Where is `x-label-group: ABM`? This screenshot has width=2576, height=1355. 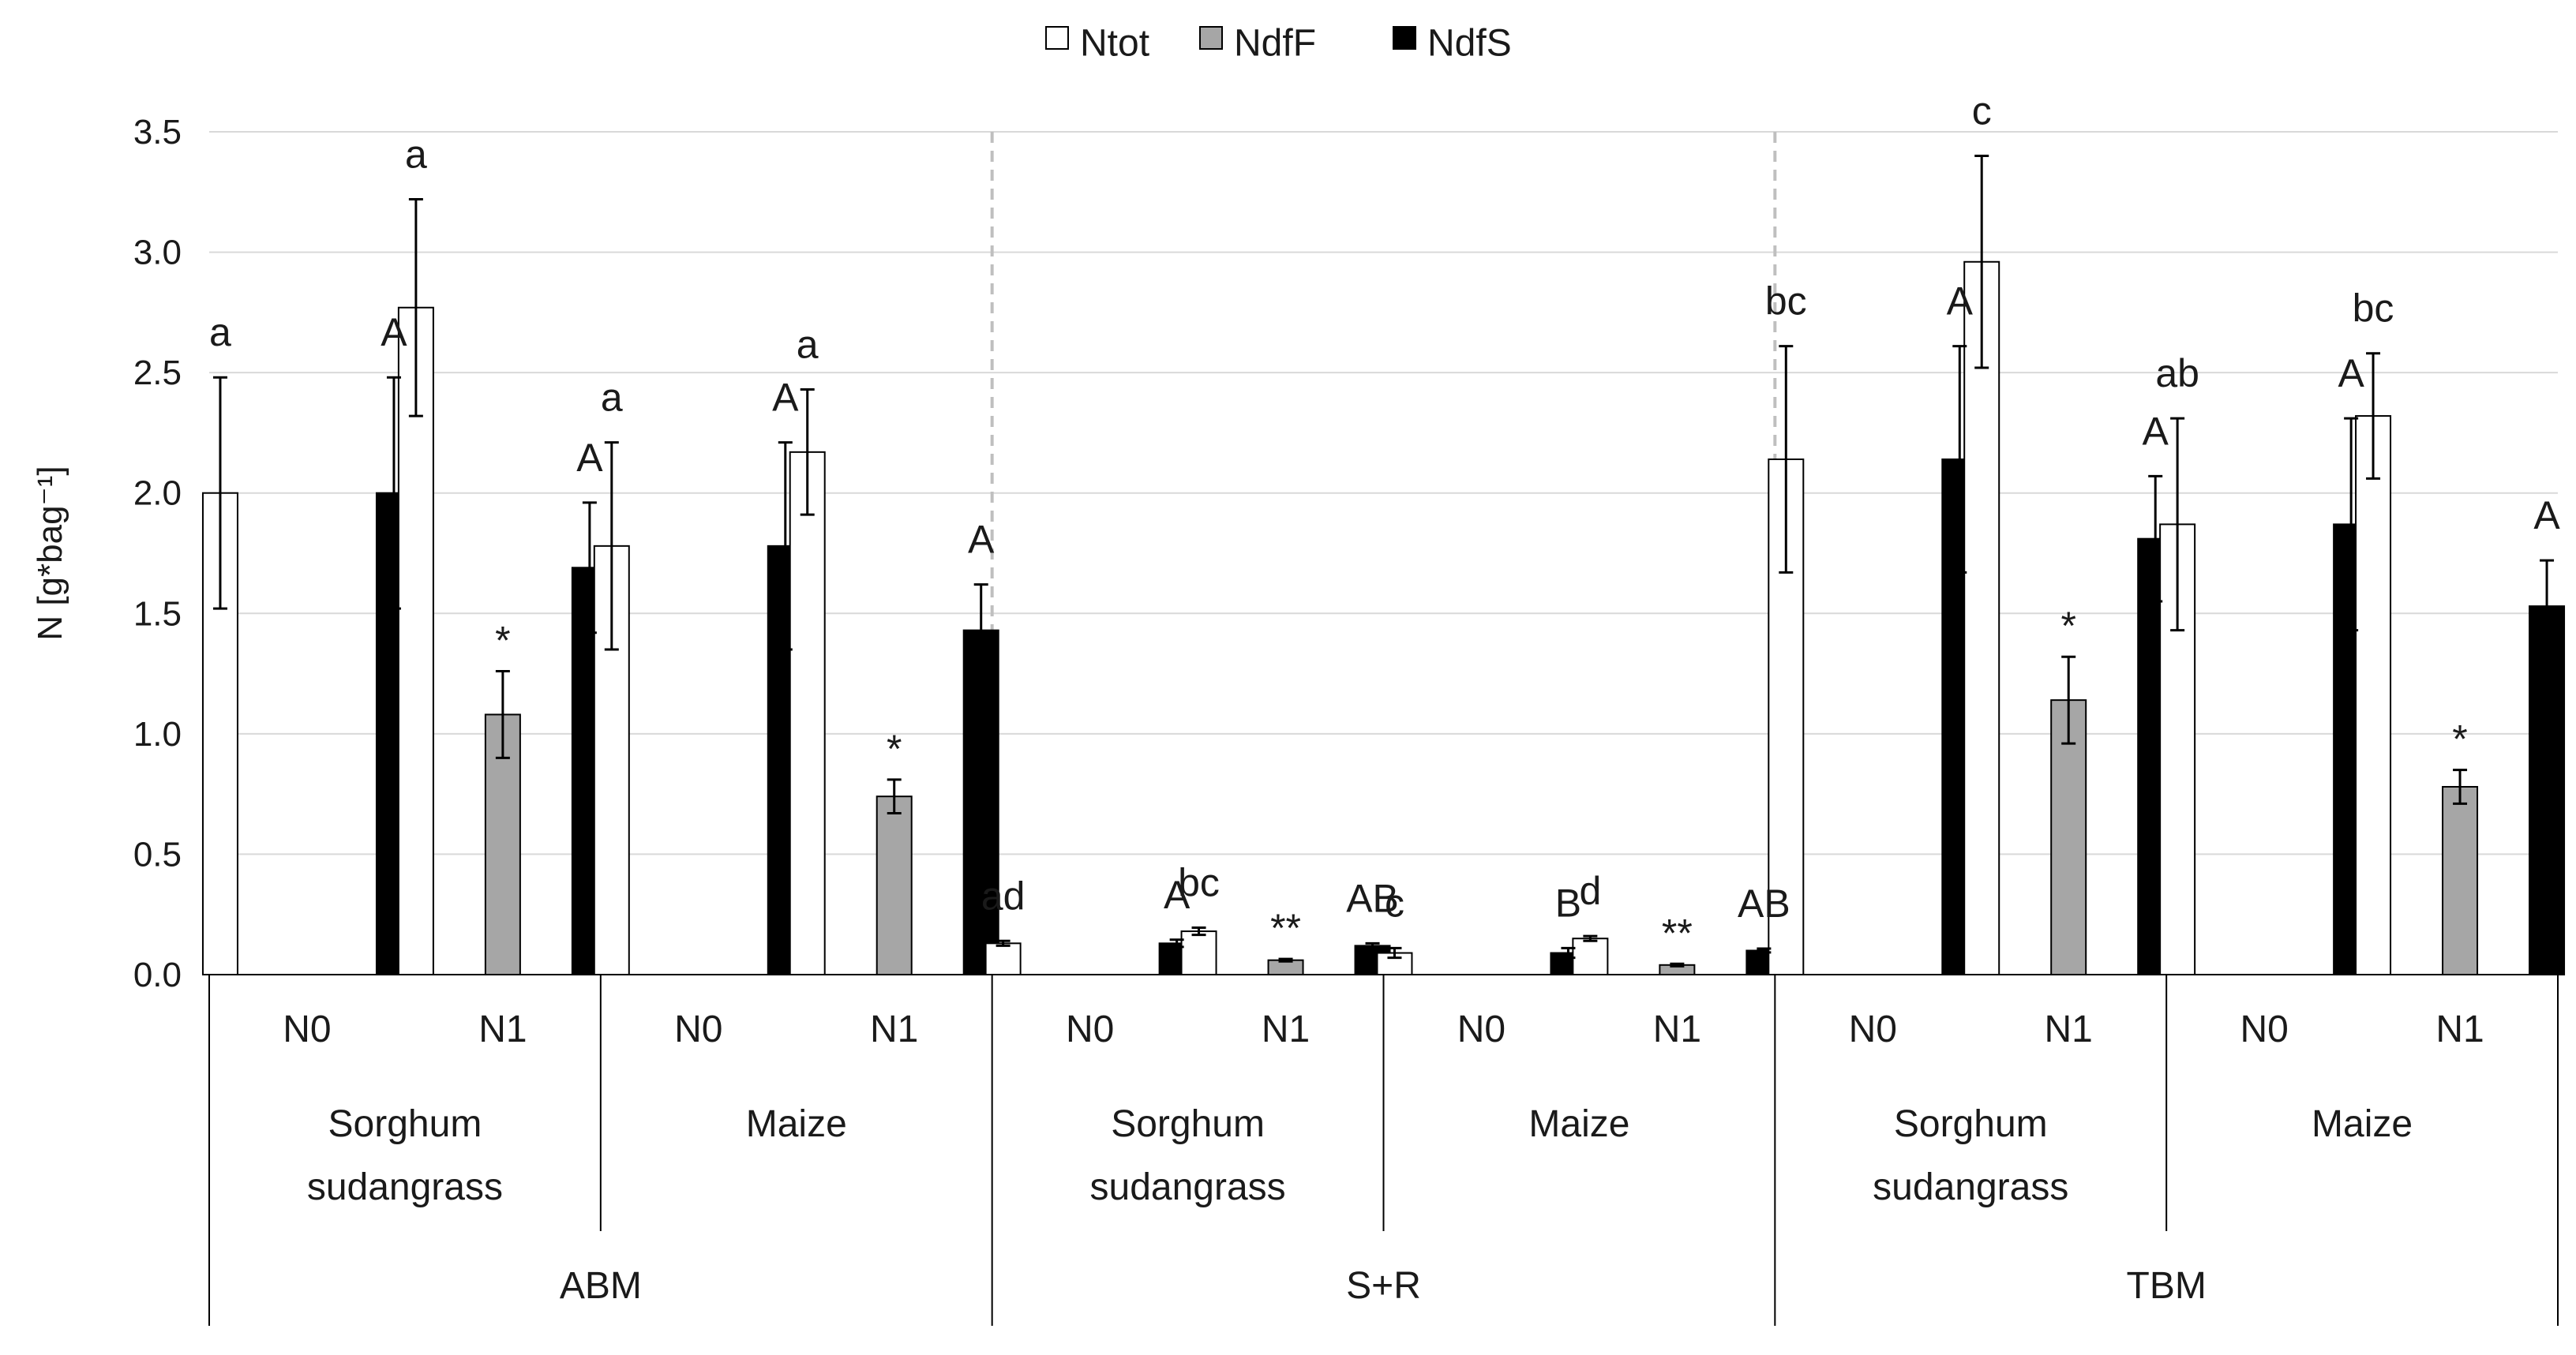 x-label-group: ABM is located at coordinates (601, 1286).